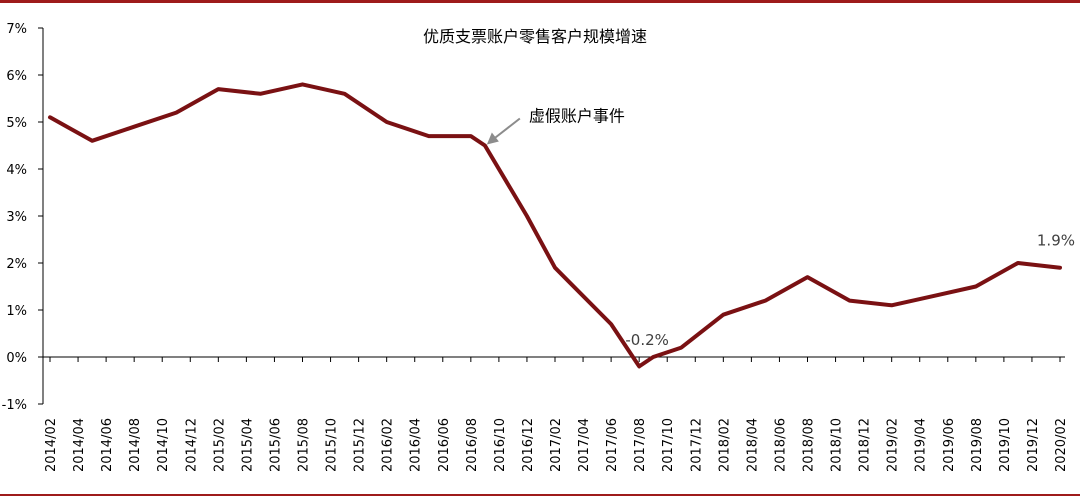 The height and width of the screenshot is (499, 1080). I want to click on x-tick-label: 2014/08, so click(135, 445).